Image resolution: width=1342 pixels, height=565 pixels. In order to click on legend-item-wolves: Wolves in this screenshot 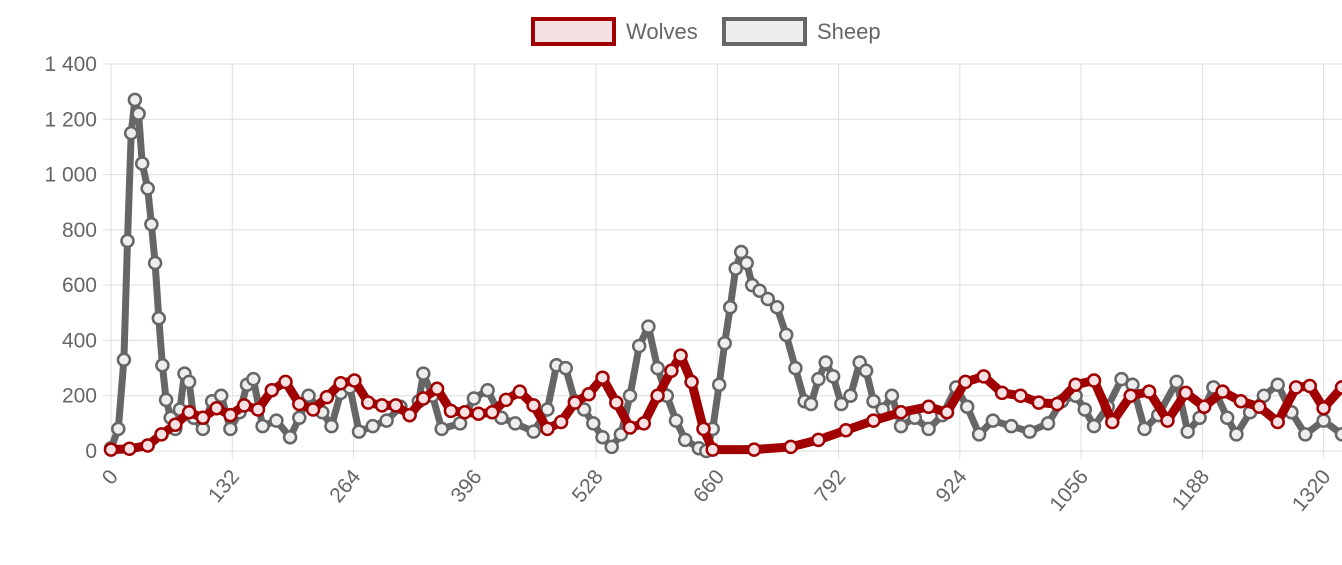, I will do `click(614, 31)`.